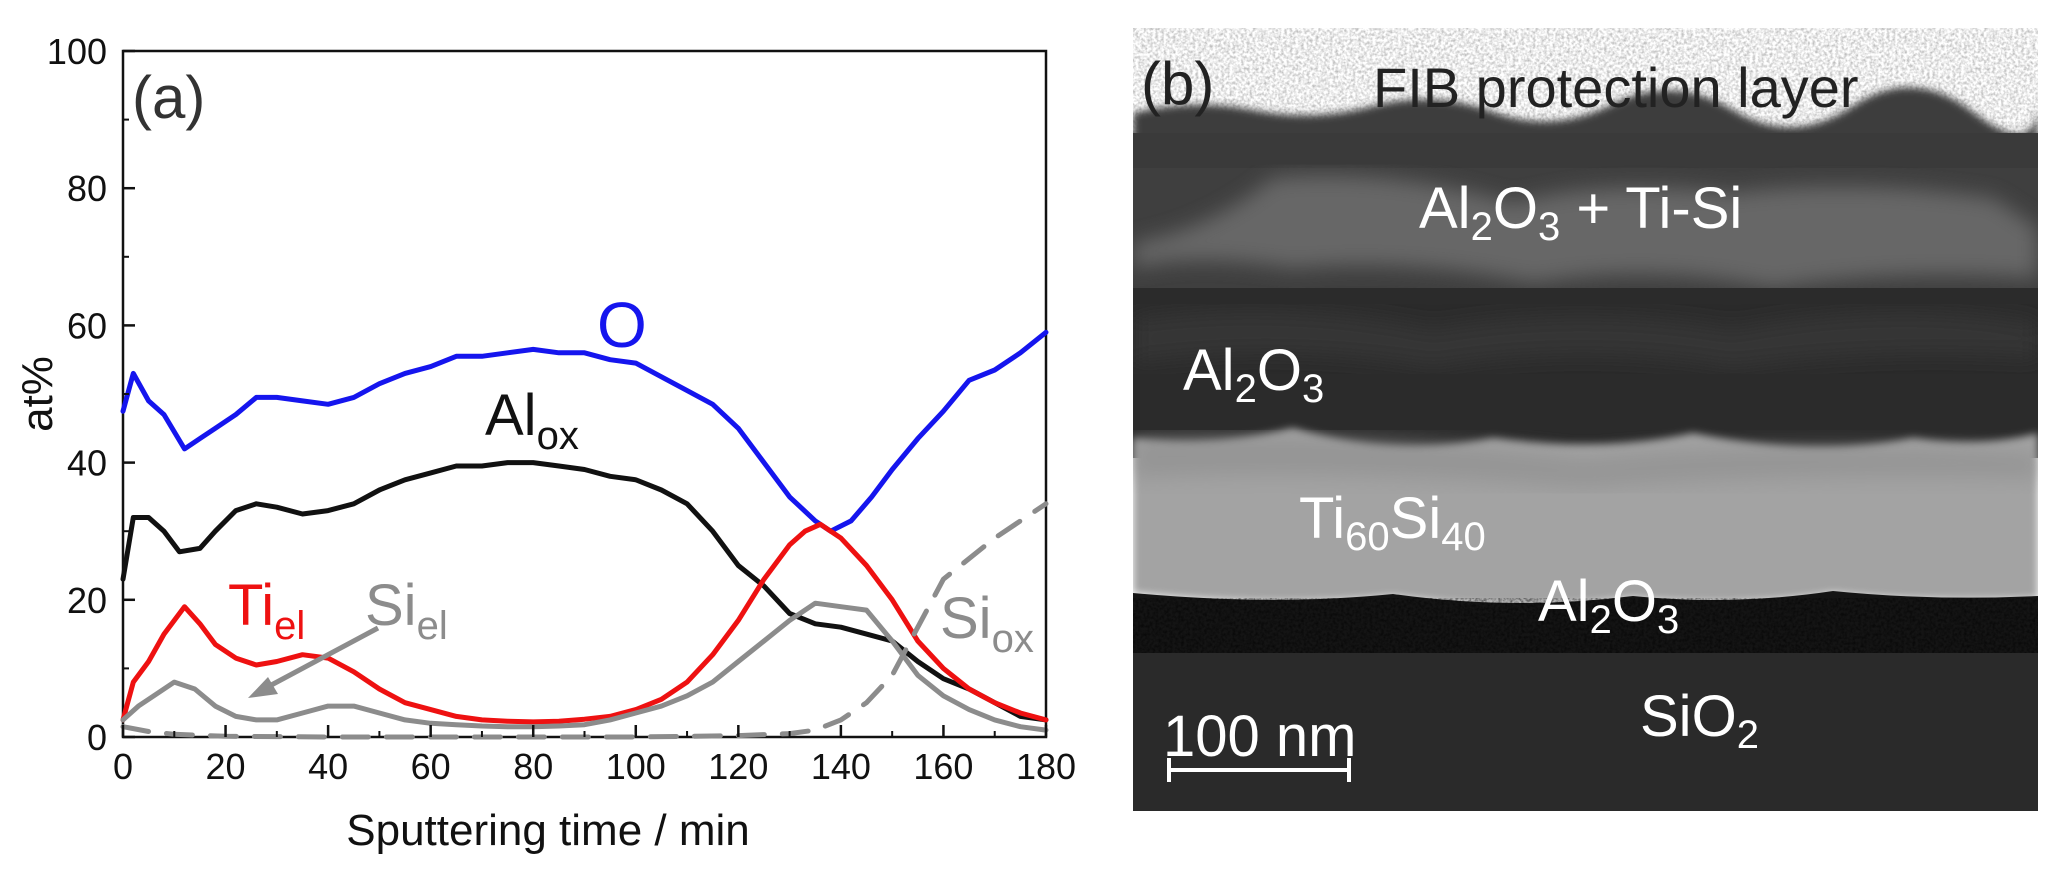  I want to click on x-tick-label: 60, so click(431, 766).